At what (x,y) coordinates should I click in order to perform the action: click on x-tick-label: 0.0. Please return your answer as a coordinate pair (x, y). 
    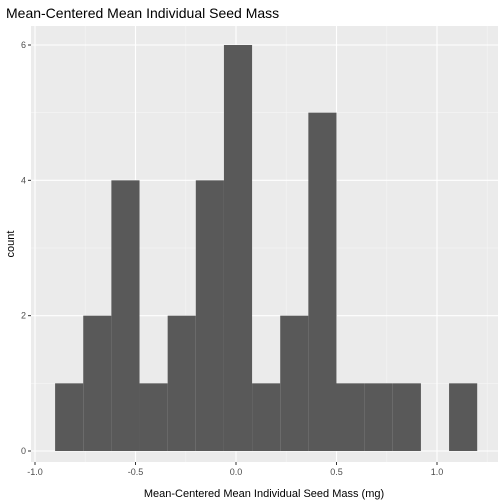
    Looking at the image, I should click on (236, 472).